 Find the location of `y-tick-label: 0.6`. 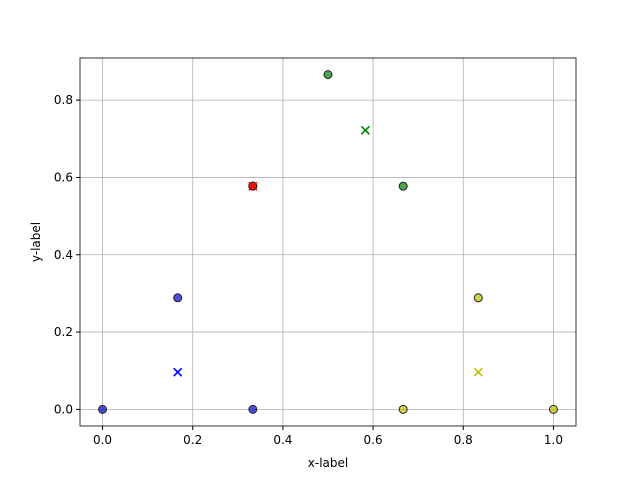

y-tick-label: 0.6 is located at coordinates (63, 177).